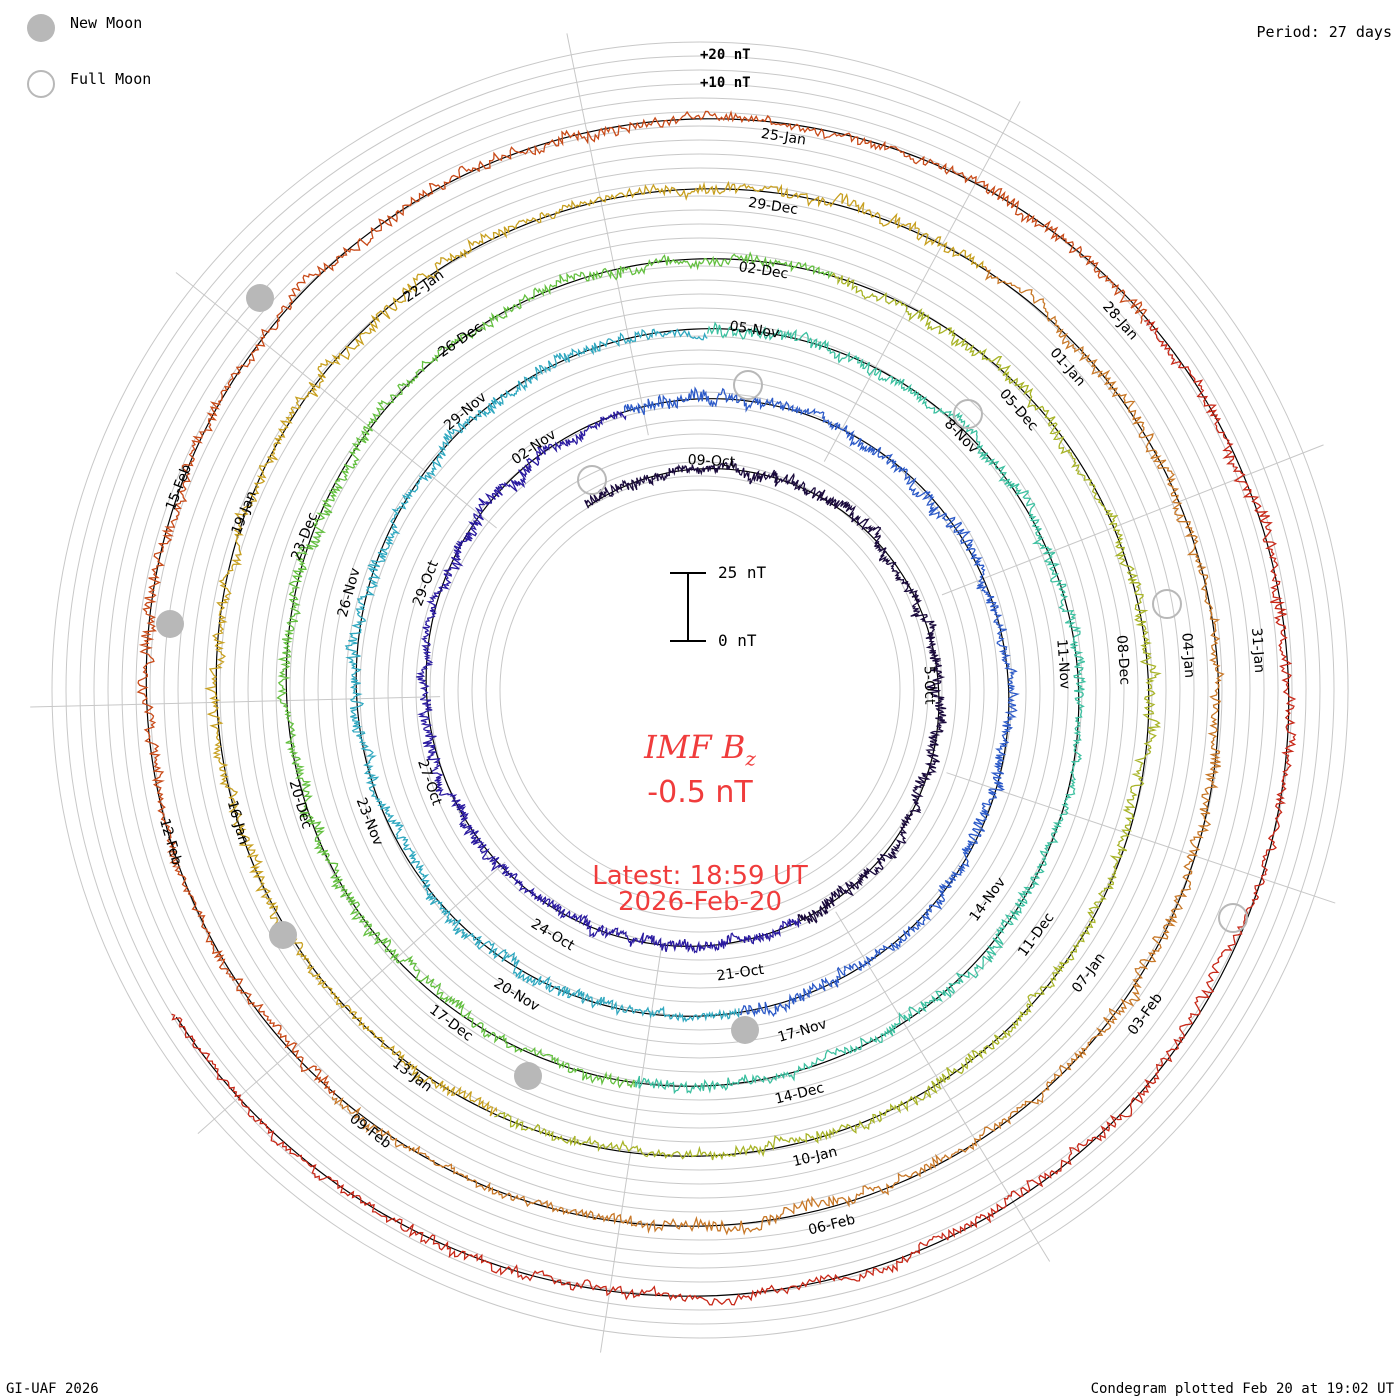  Describe the element at coordinates (370, 1131) in the screenshot. I see `date-label: 09-Feb` at that location.